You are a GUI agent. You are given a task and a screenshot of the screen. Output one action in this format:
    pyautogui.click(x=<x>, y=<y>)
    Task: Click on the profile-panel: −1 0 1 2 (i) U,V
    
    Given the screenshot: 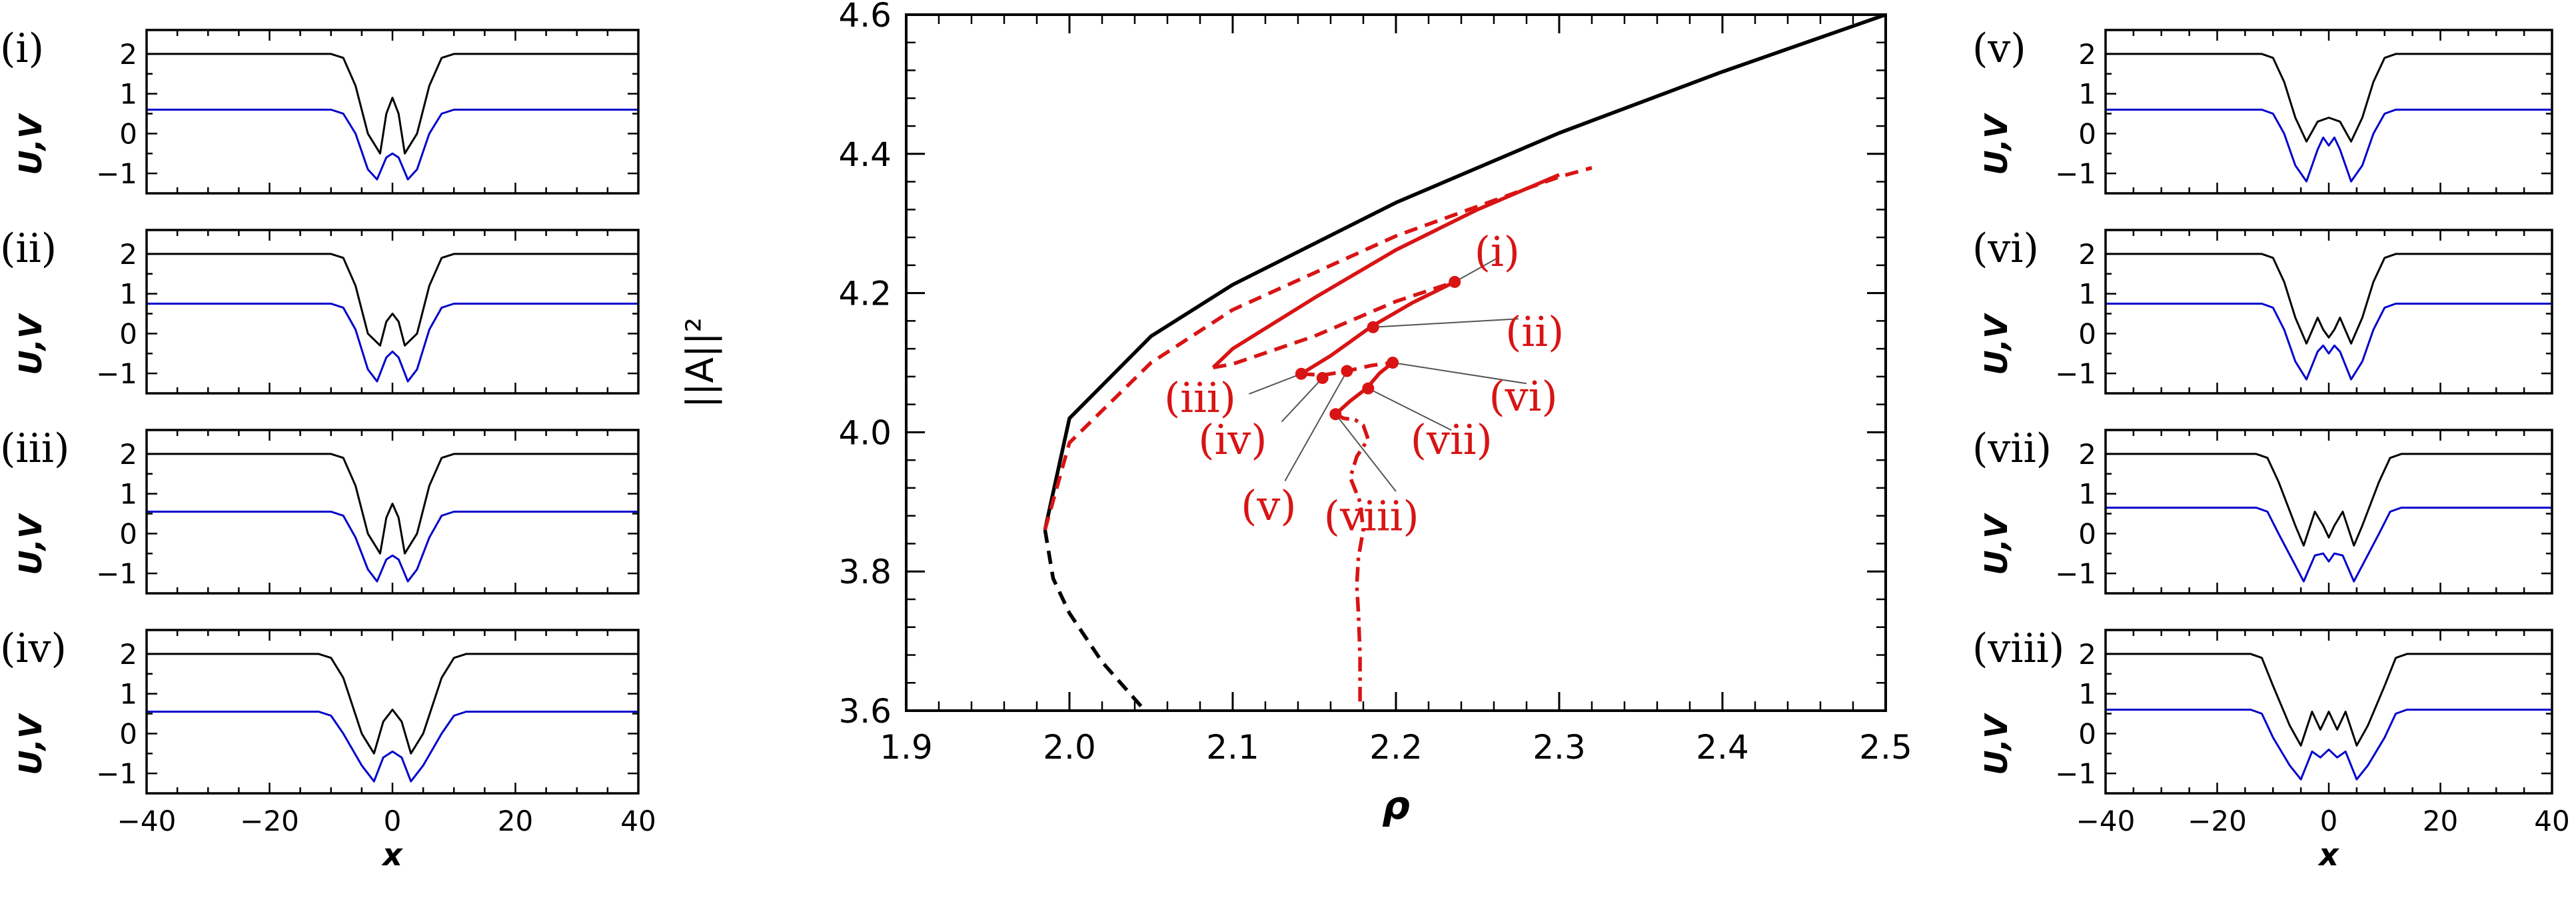 What is the action you would take?
    pyautogui.click(x=320, y=110)
    